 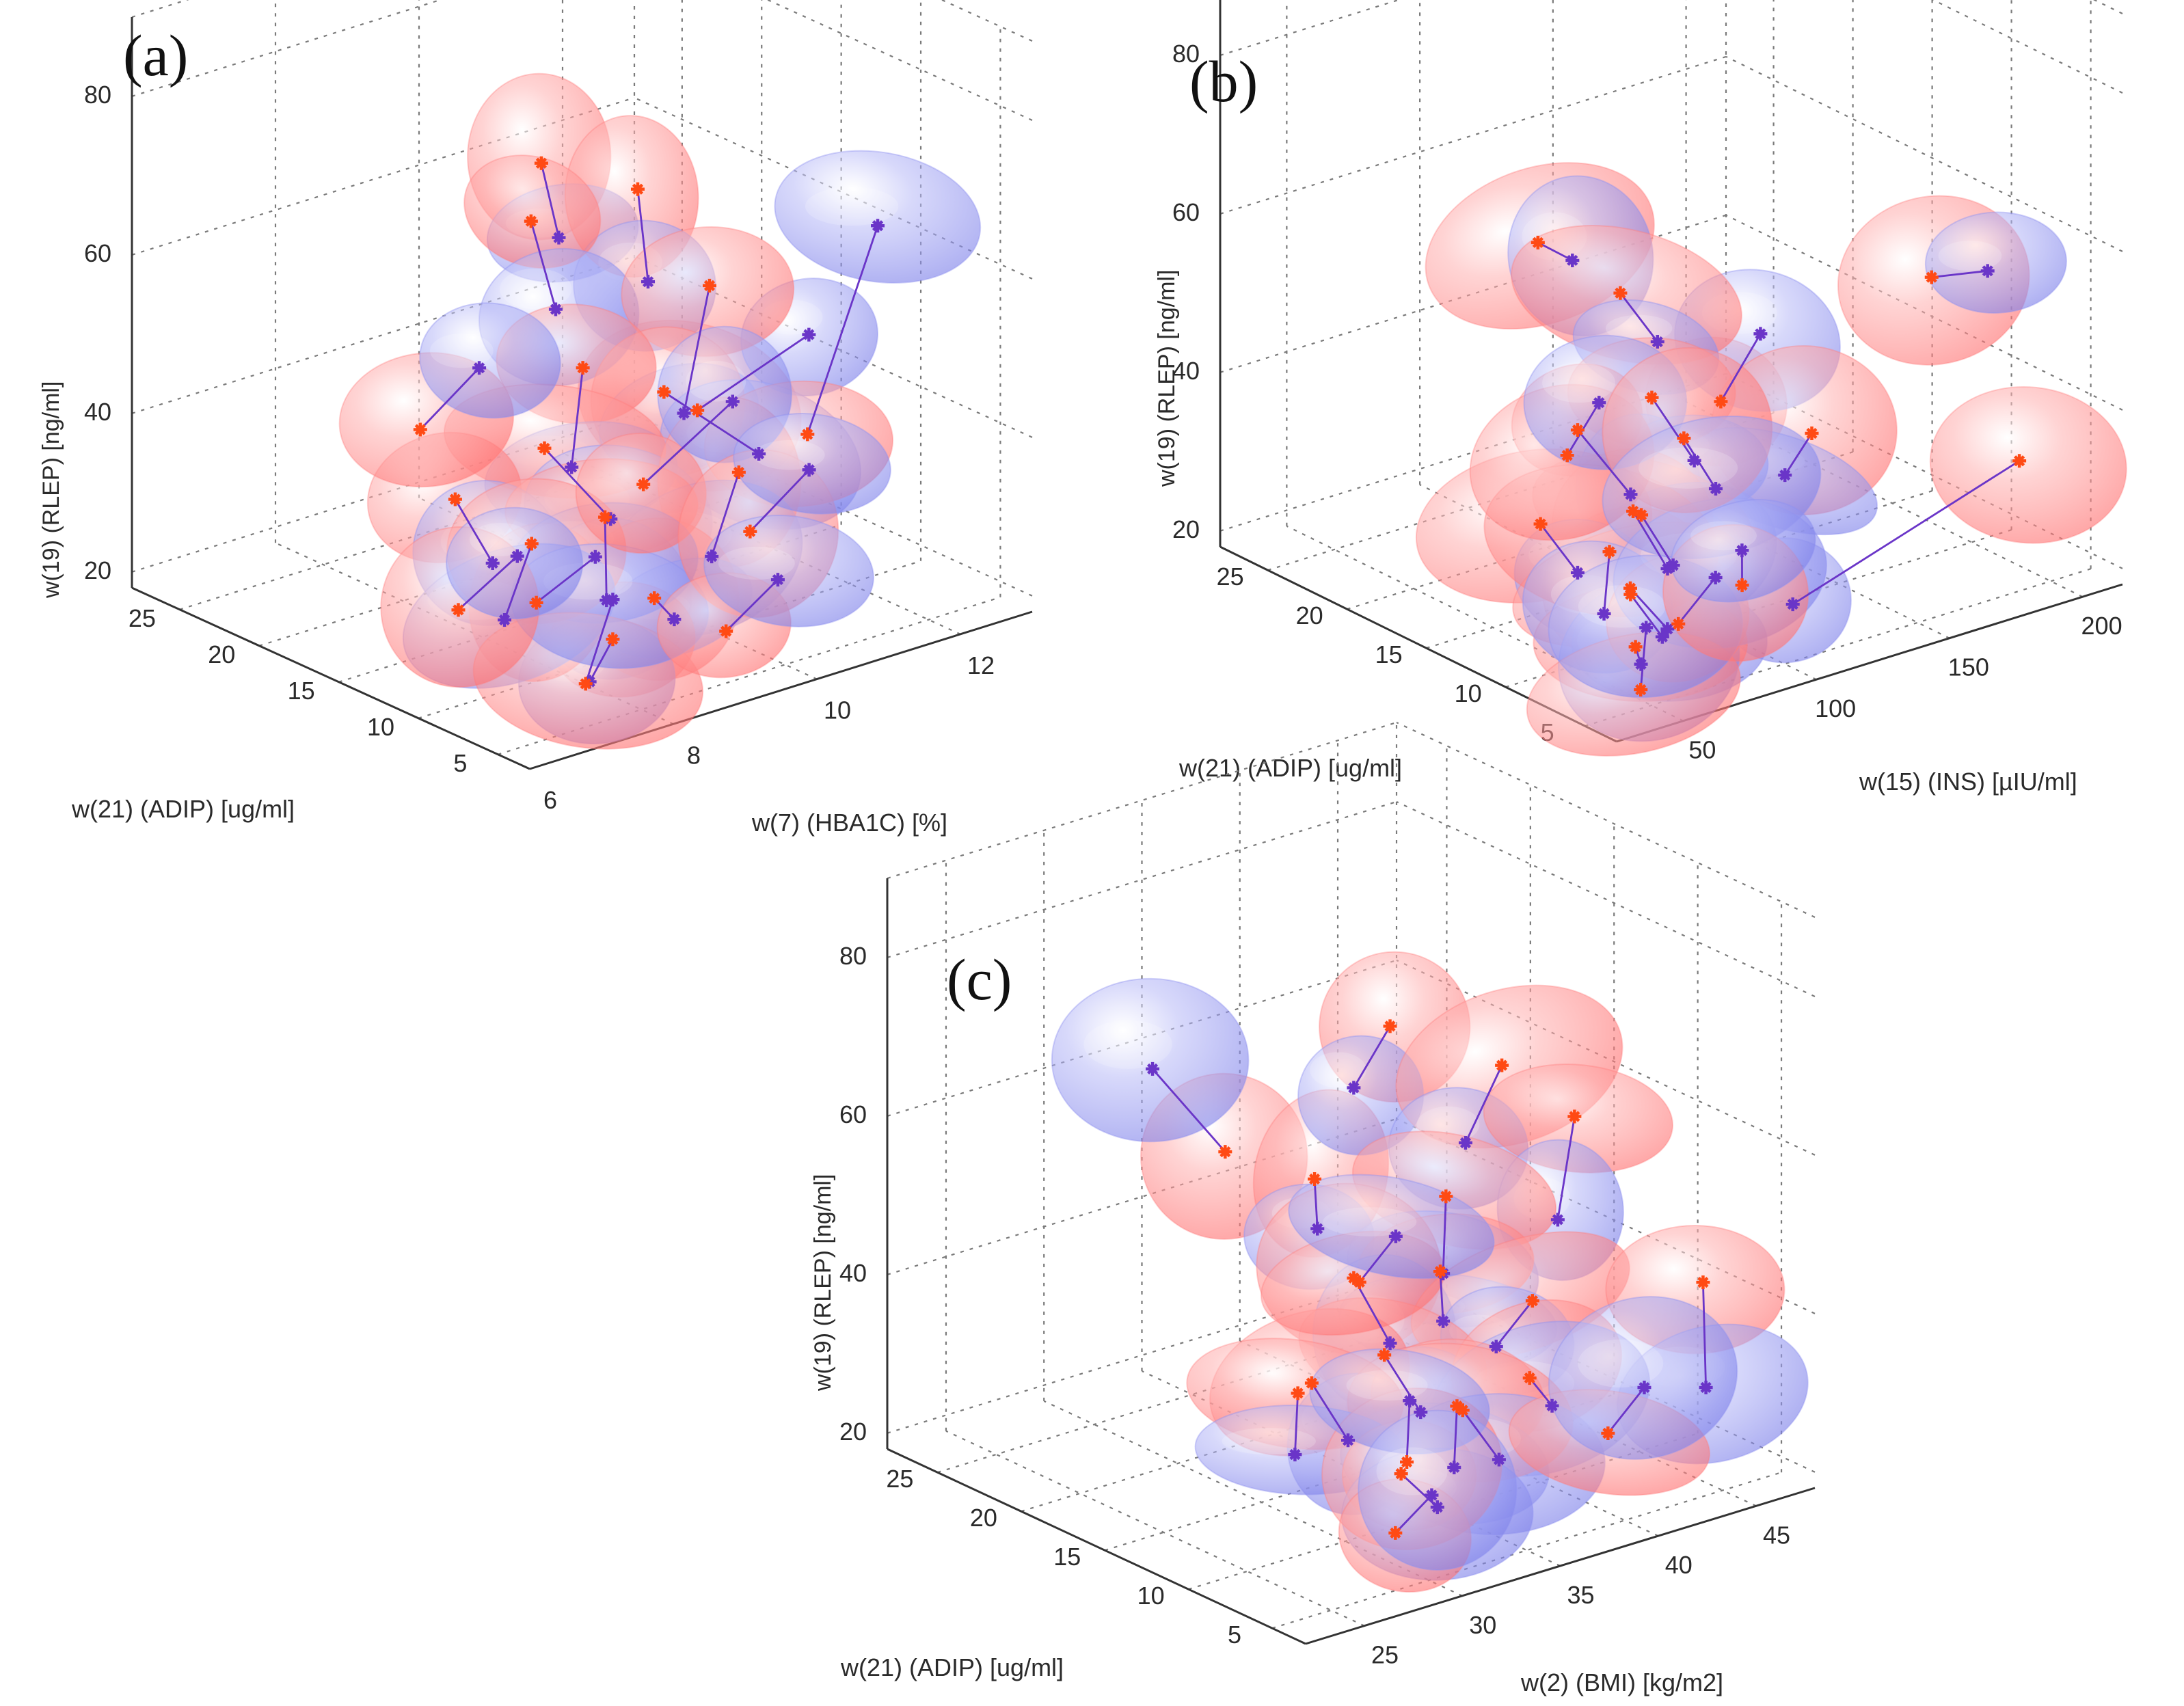 What do you see at coordinates (97, 253) in the screenshot?
I see `z-tick-label-2: 60` at bounding box center [97, 253].